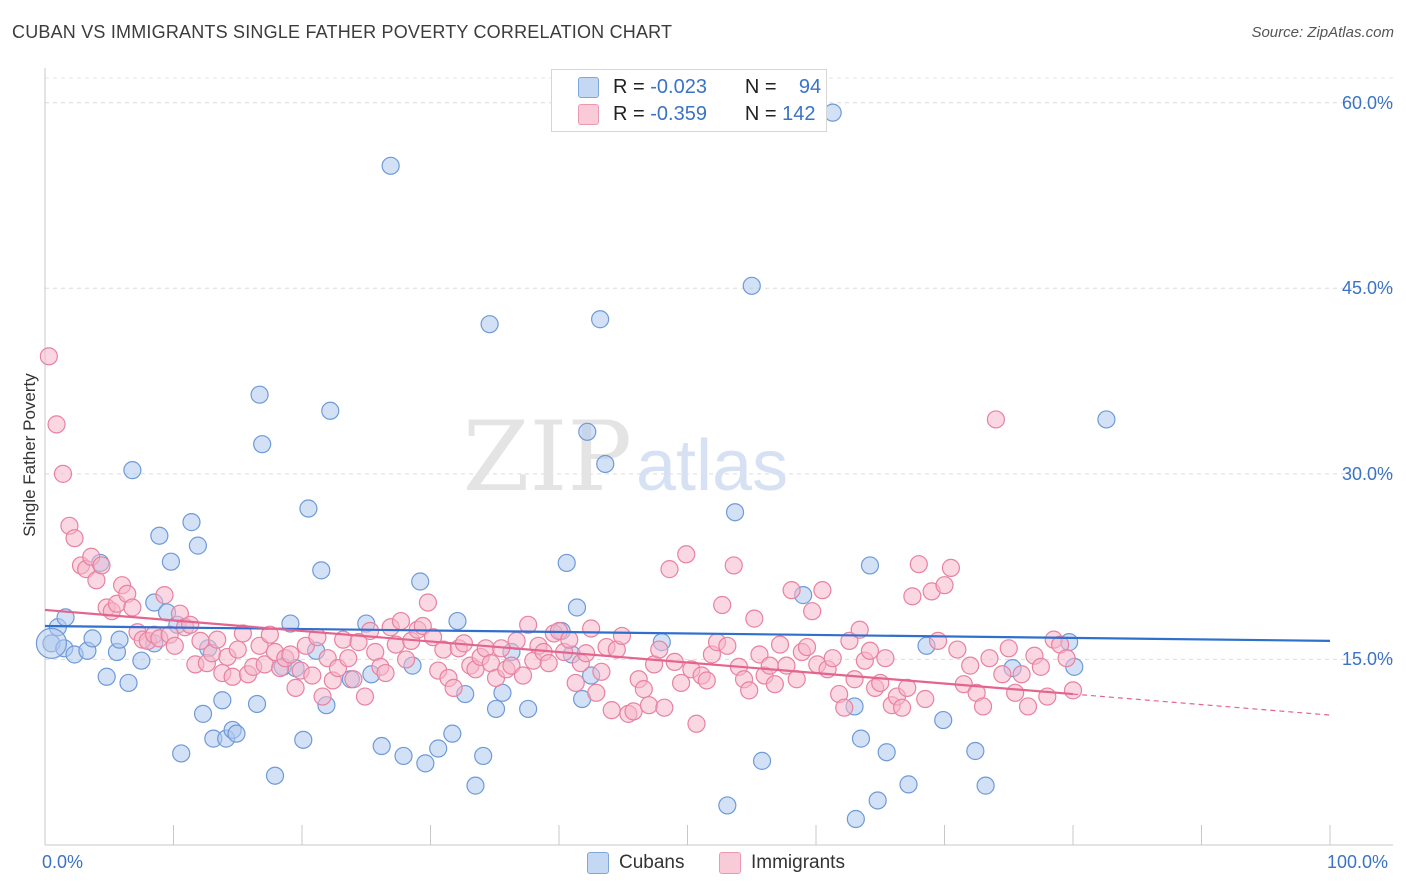  Describe the element at coordinates (636, 863) in the screenshot. I see `bottom-legend-cubans: Cubans` at that location.